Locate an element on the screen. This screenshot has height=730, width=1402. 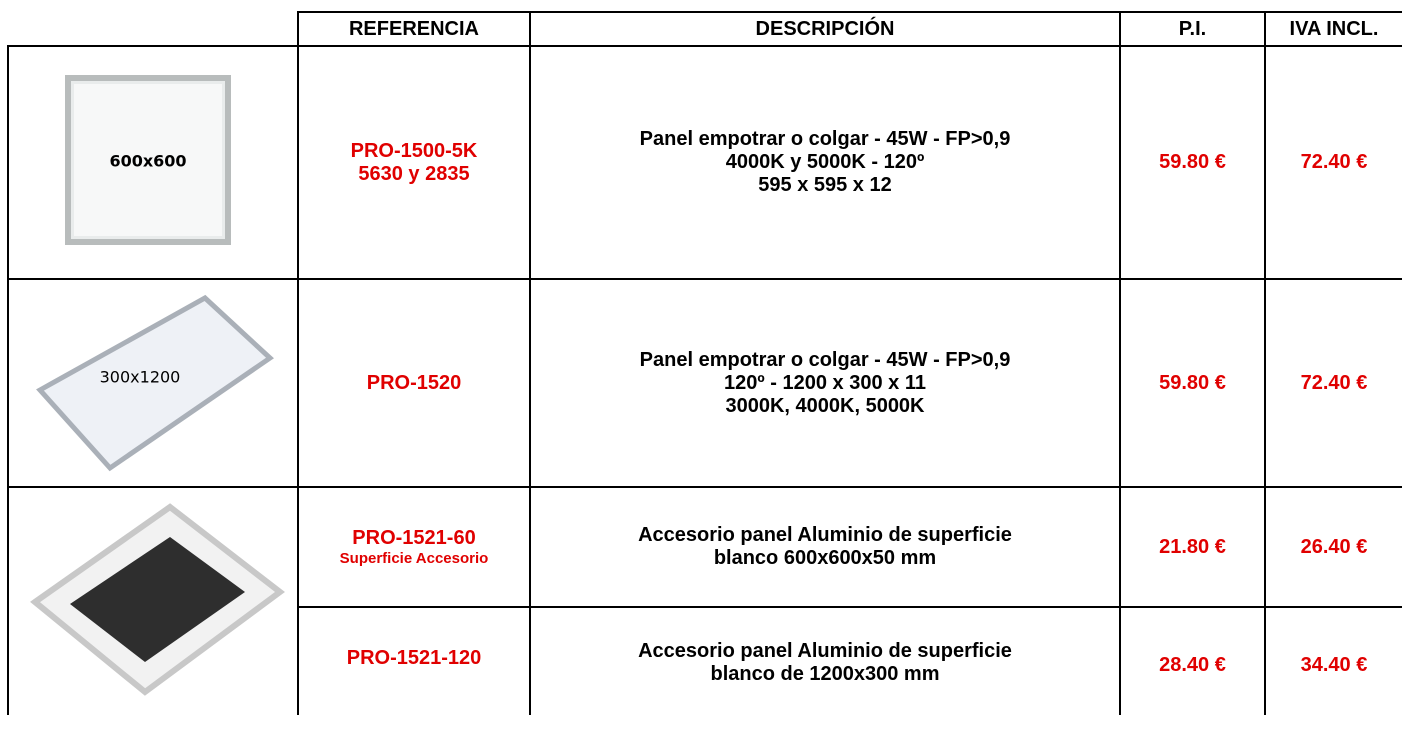
price-vat: 26.40 € is located at coordinates (1334, 546).